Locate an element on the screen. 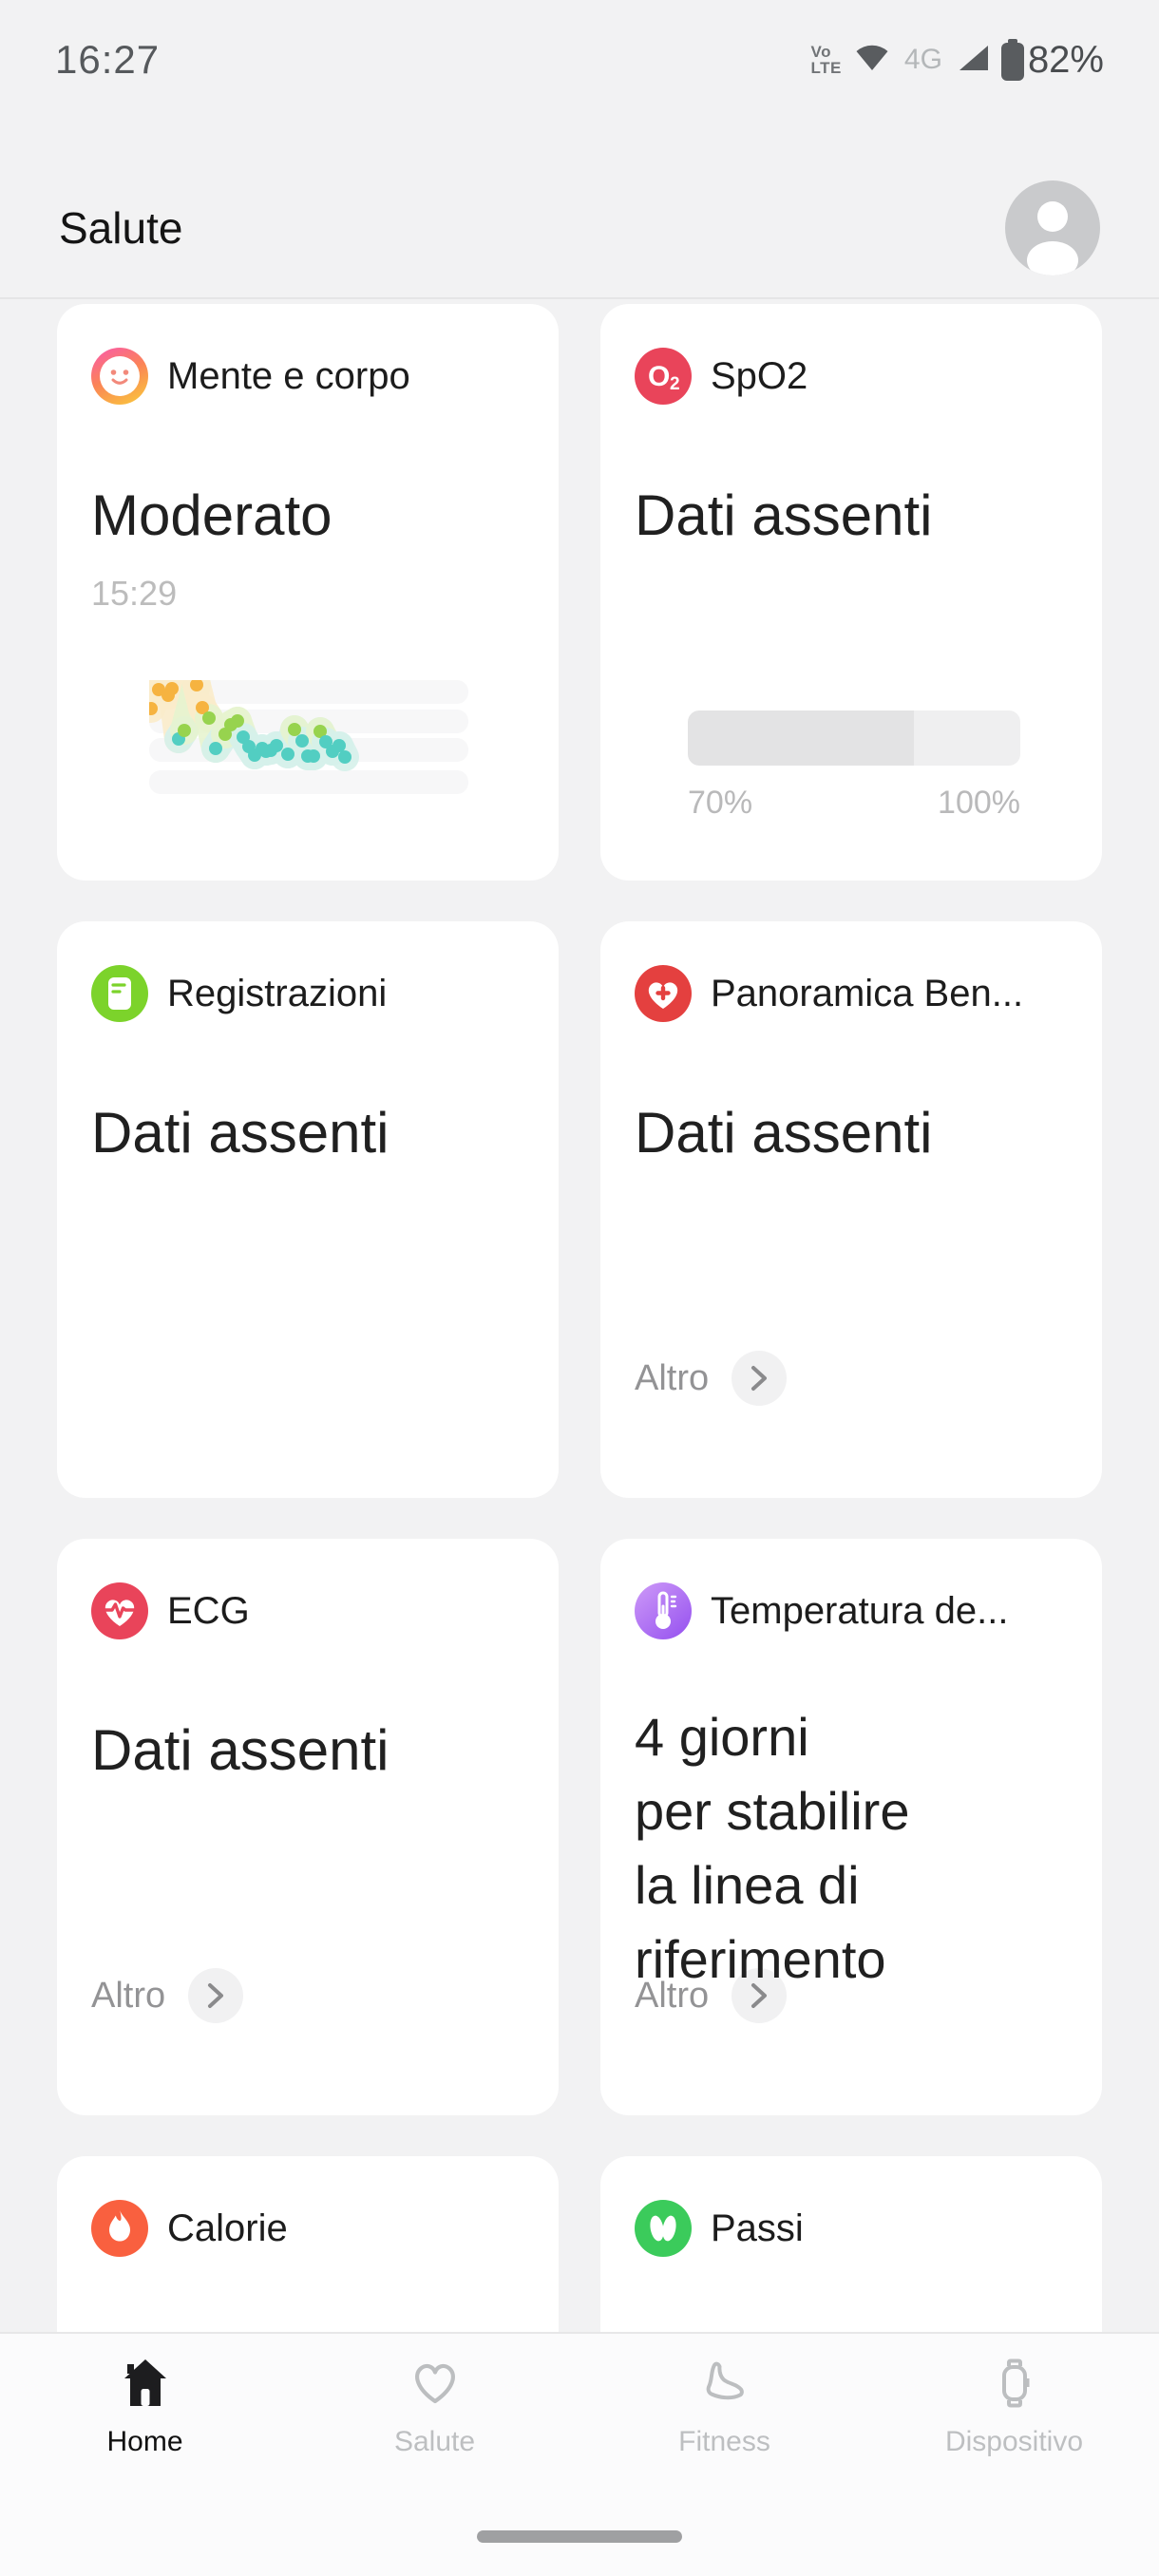  spo2-range-max: 100% is located at coordinates (979, 803).